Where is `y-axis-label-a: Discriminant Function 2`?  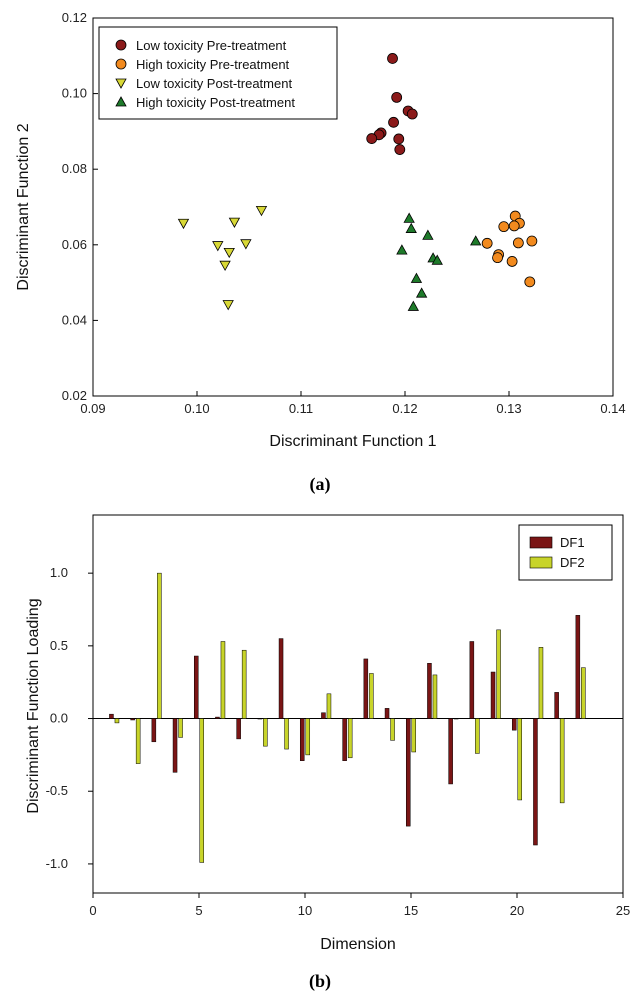
y-axis-label-a: Discriminant Function 2 is located at coordinates (23, 206).